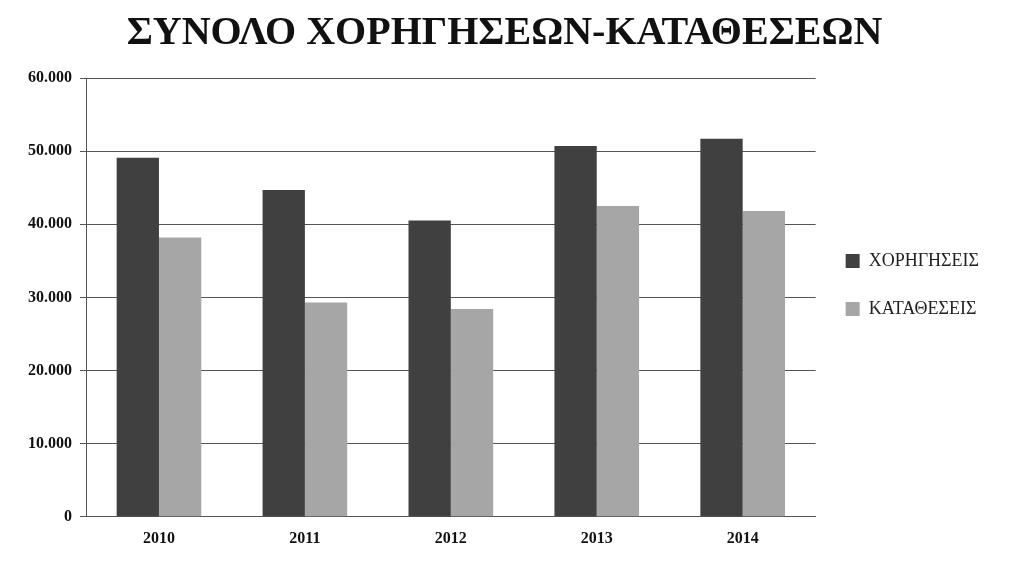 This screenshot has width=1009, height=570. Describe the element at coordinates (923, 259) in the screenshot. I see `legend-label: ΧΟΡΗΓΗΣΕΙΣ` at that location.